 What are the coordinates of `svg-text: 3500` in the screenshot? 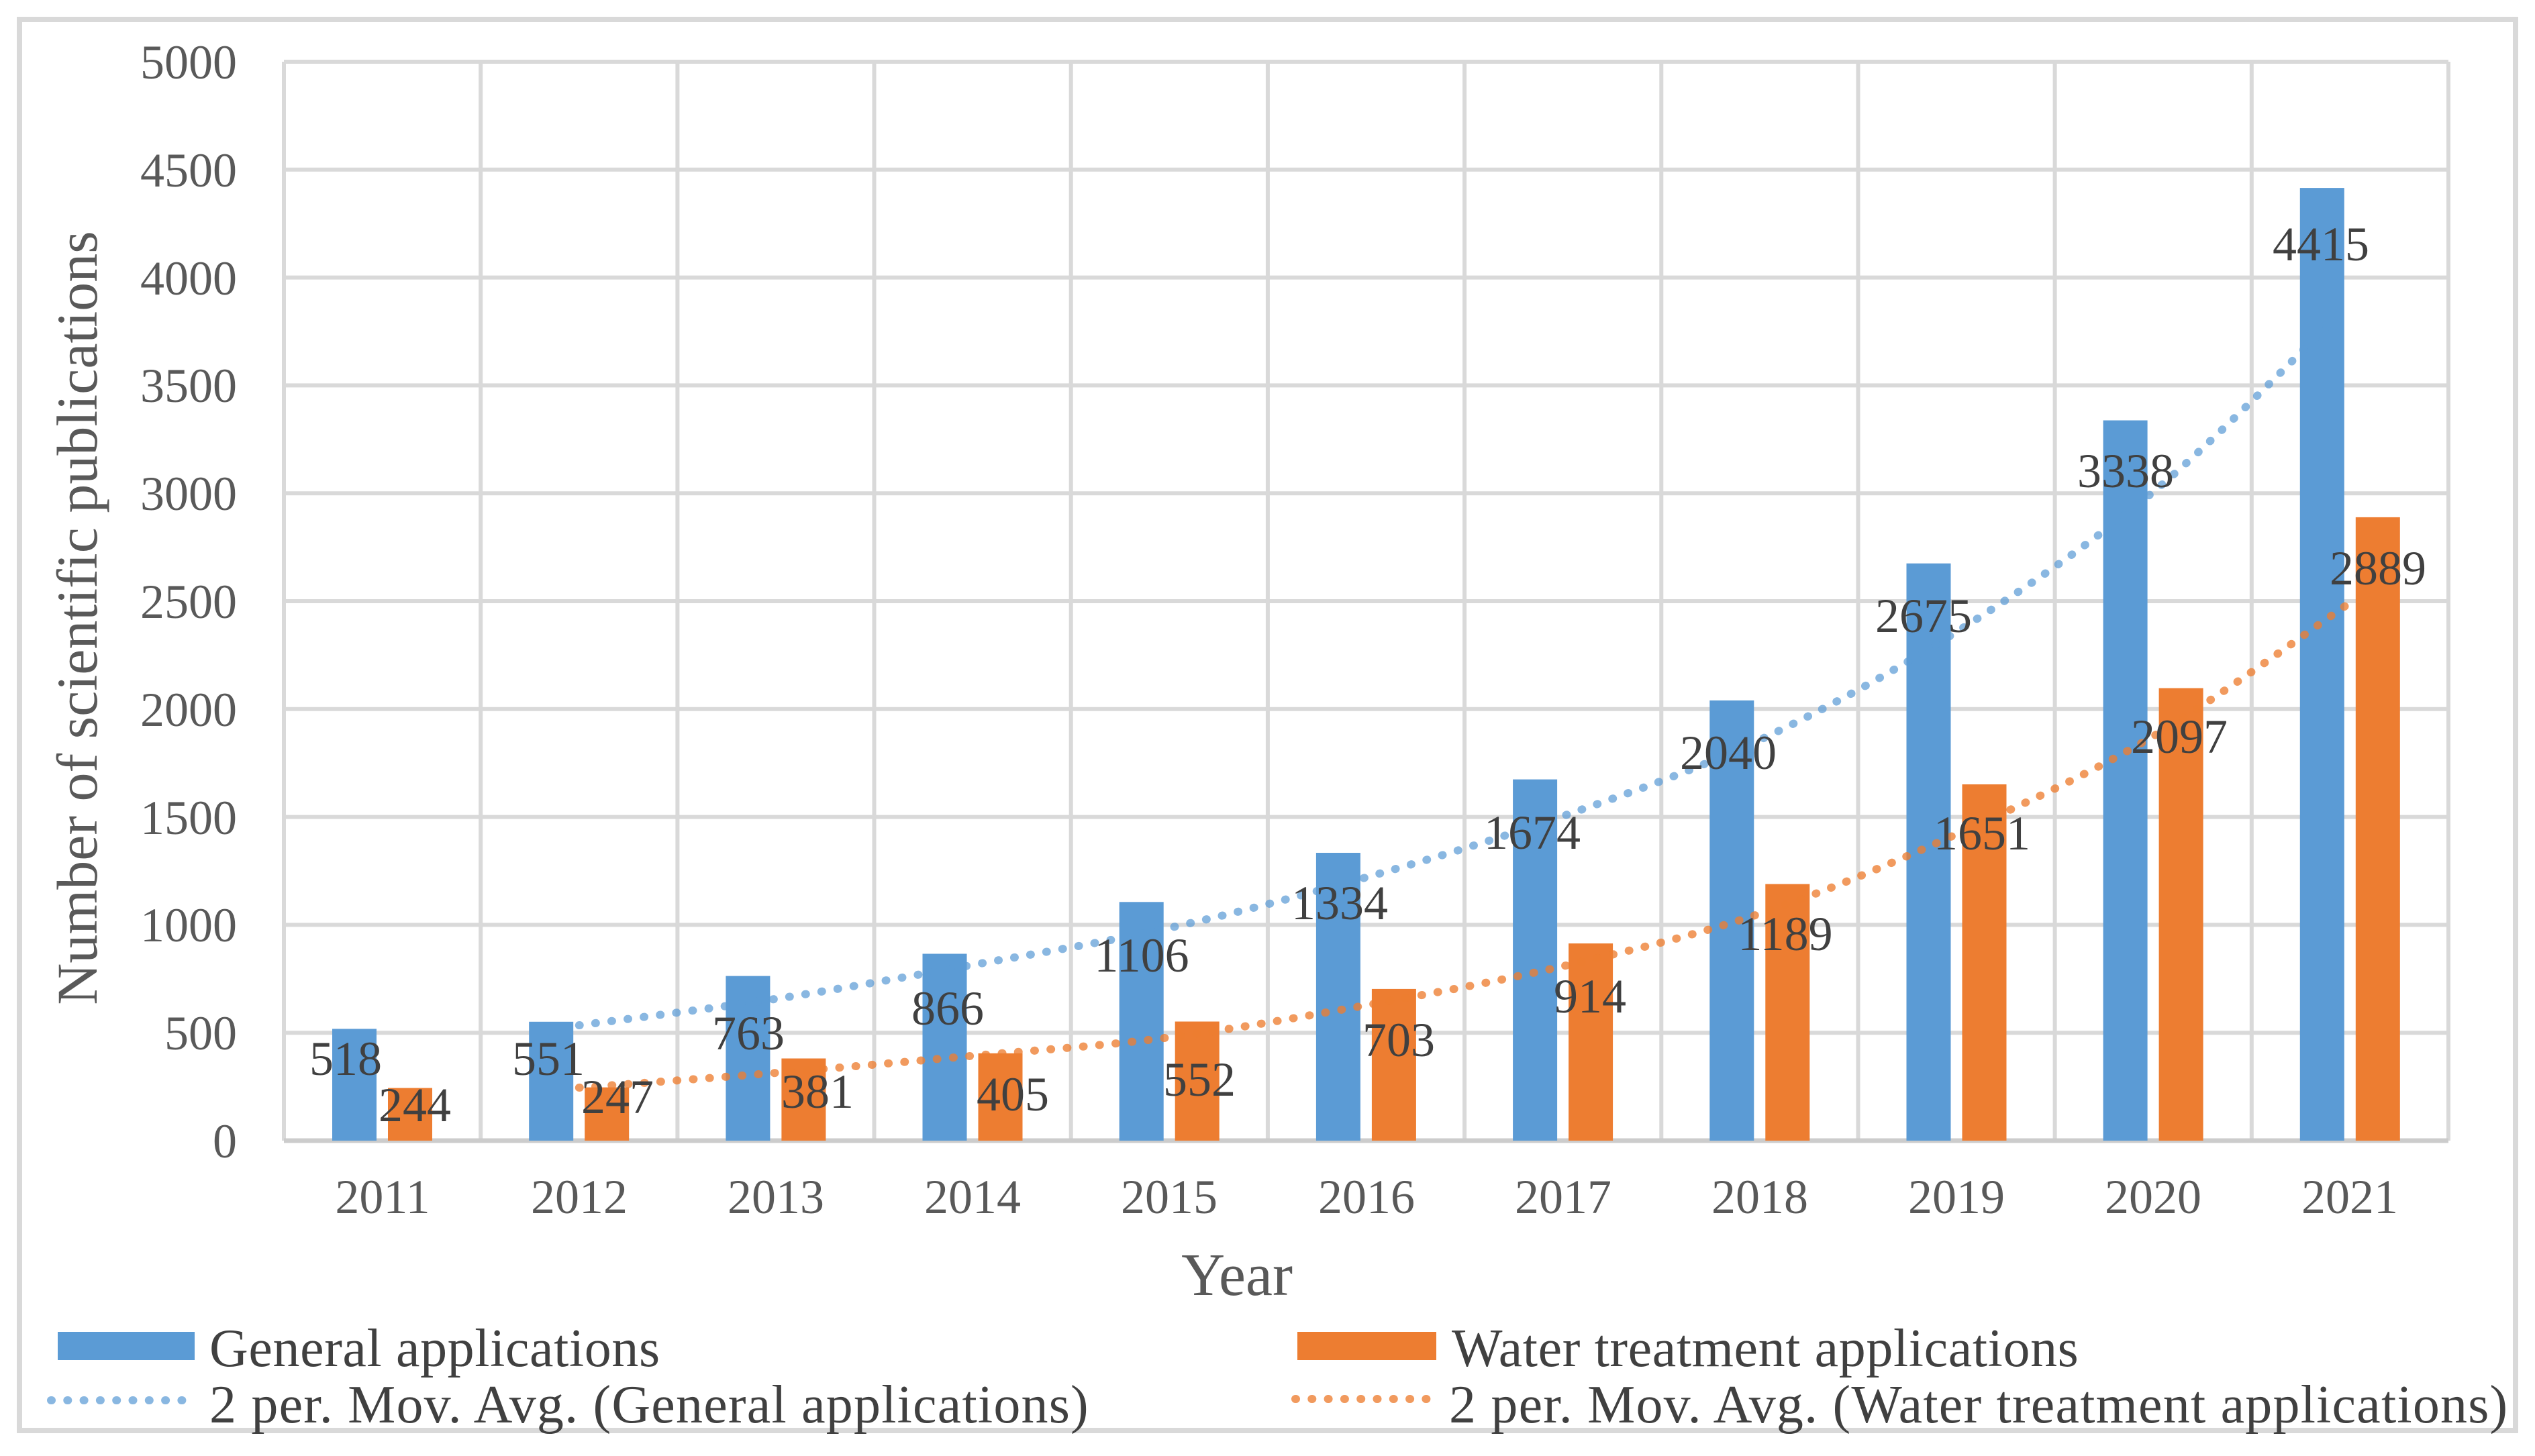 It's located at (188, 386).